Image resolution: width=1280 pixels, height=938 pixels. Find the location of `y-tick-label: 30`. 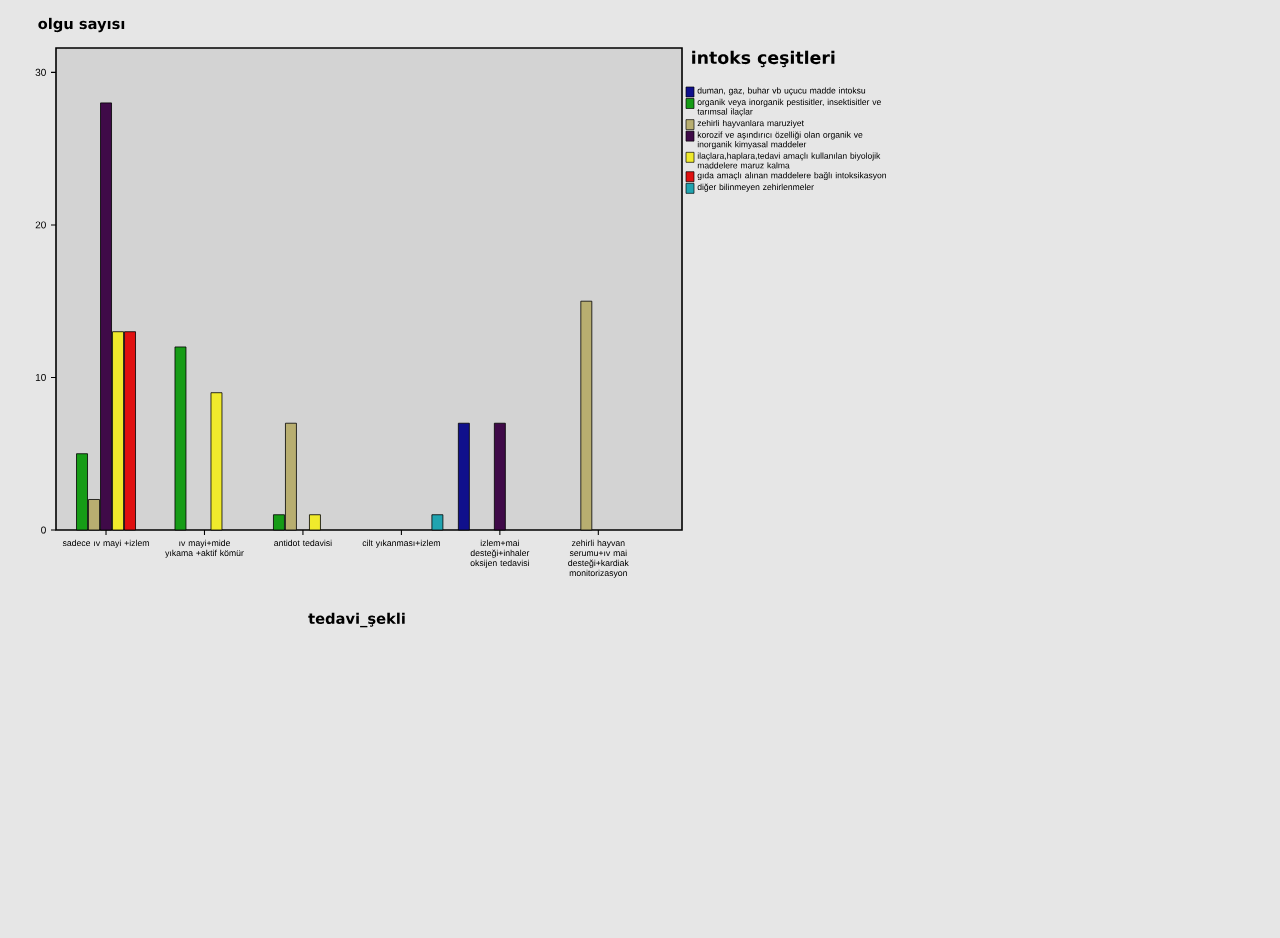

y-tick-label: 30 is located at coordinates (40, 72).